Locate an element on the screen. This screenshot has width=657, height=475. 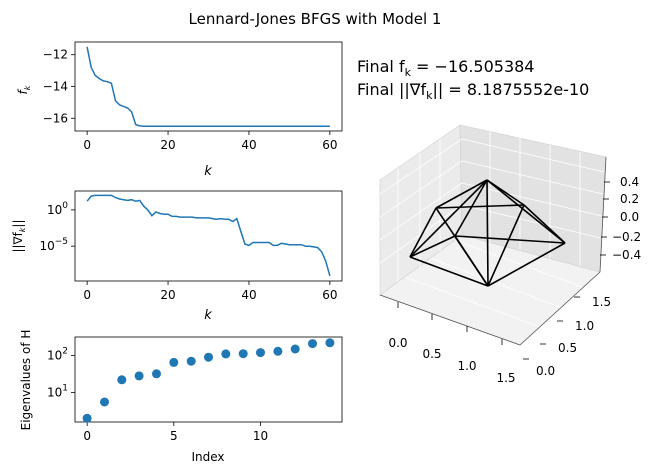
eigen-plot-frame is located at coordinates (208, 379).